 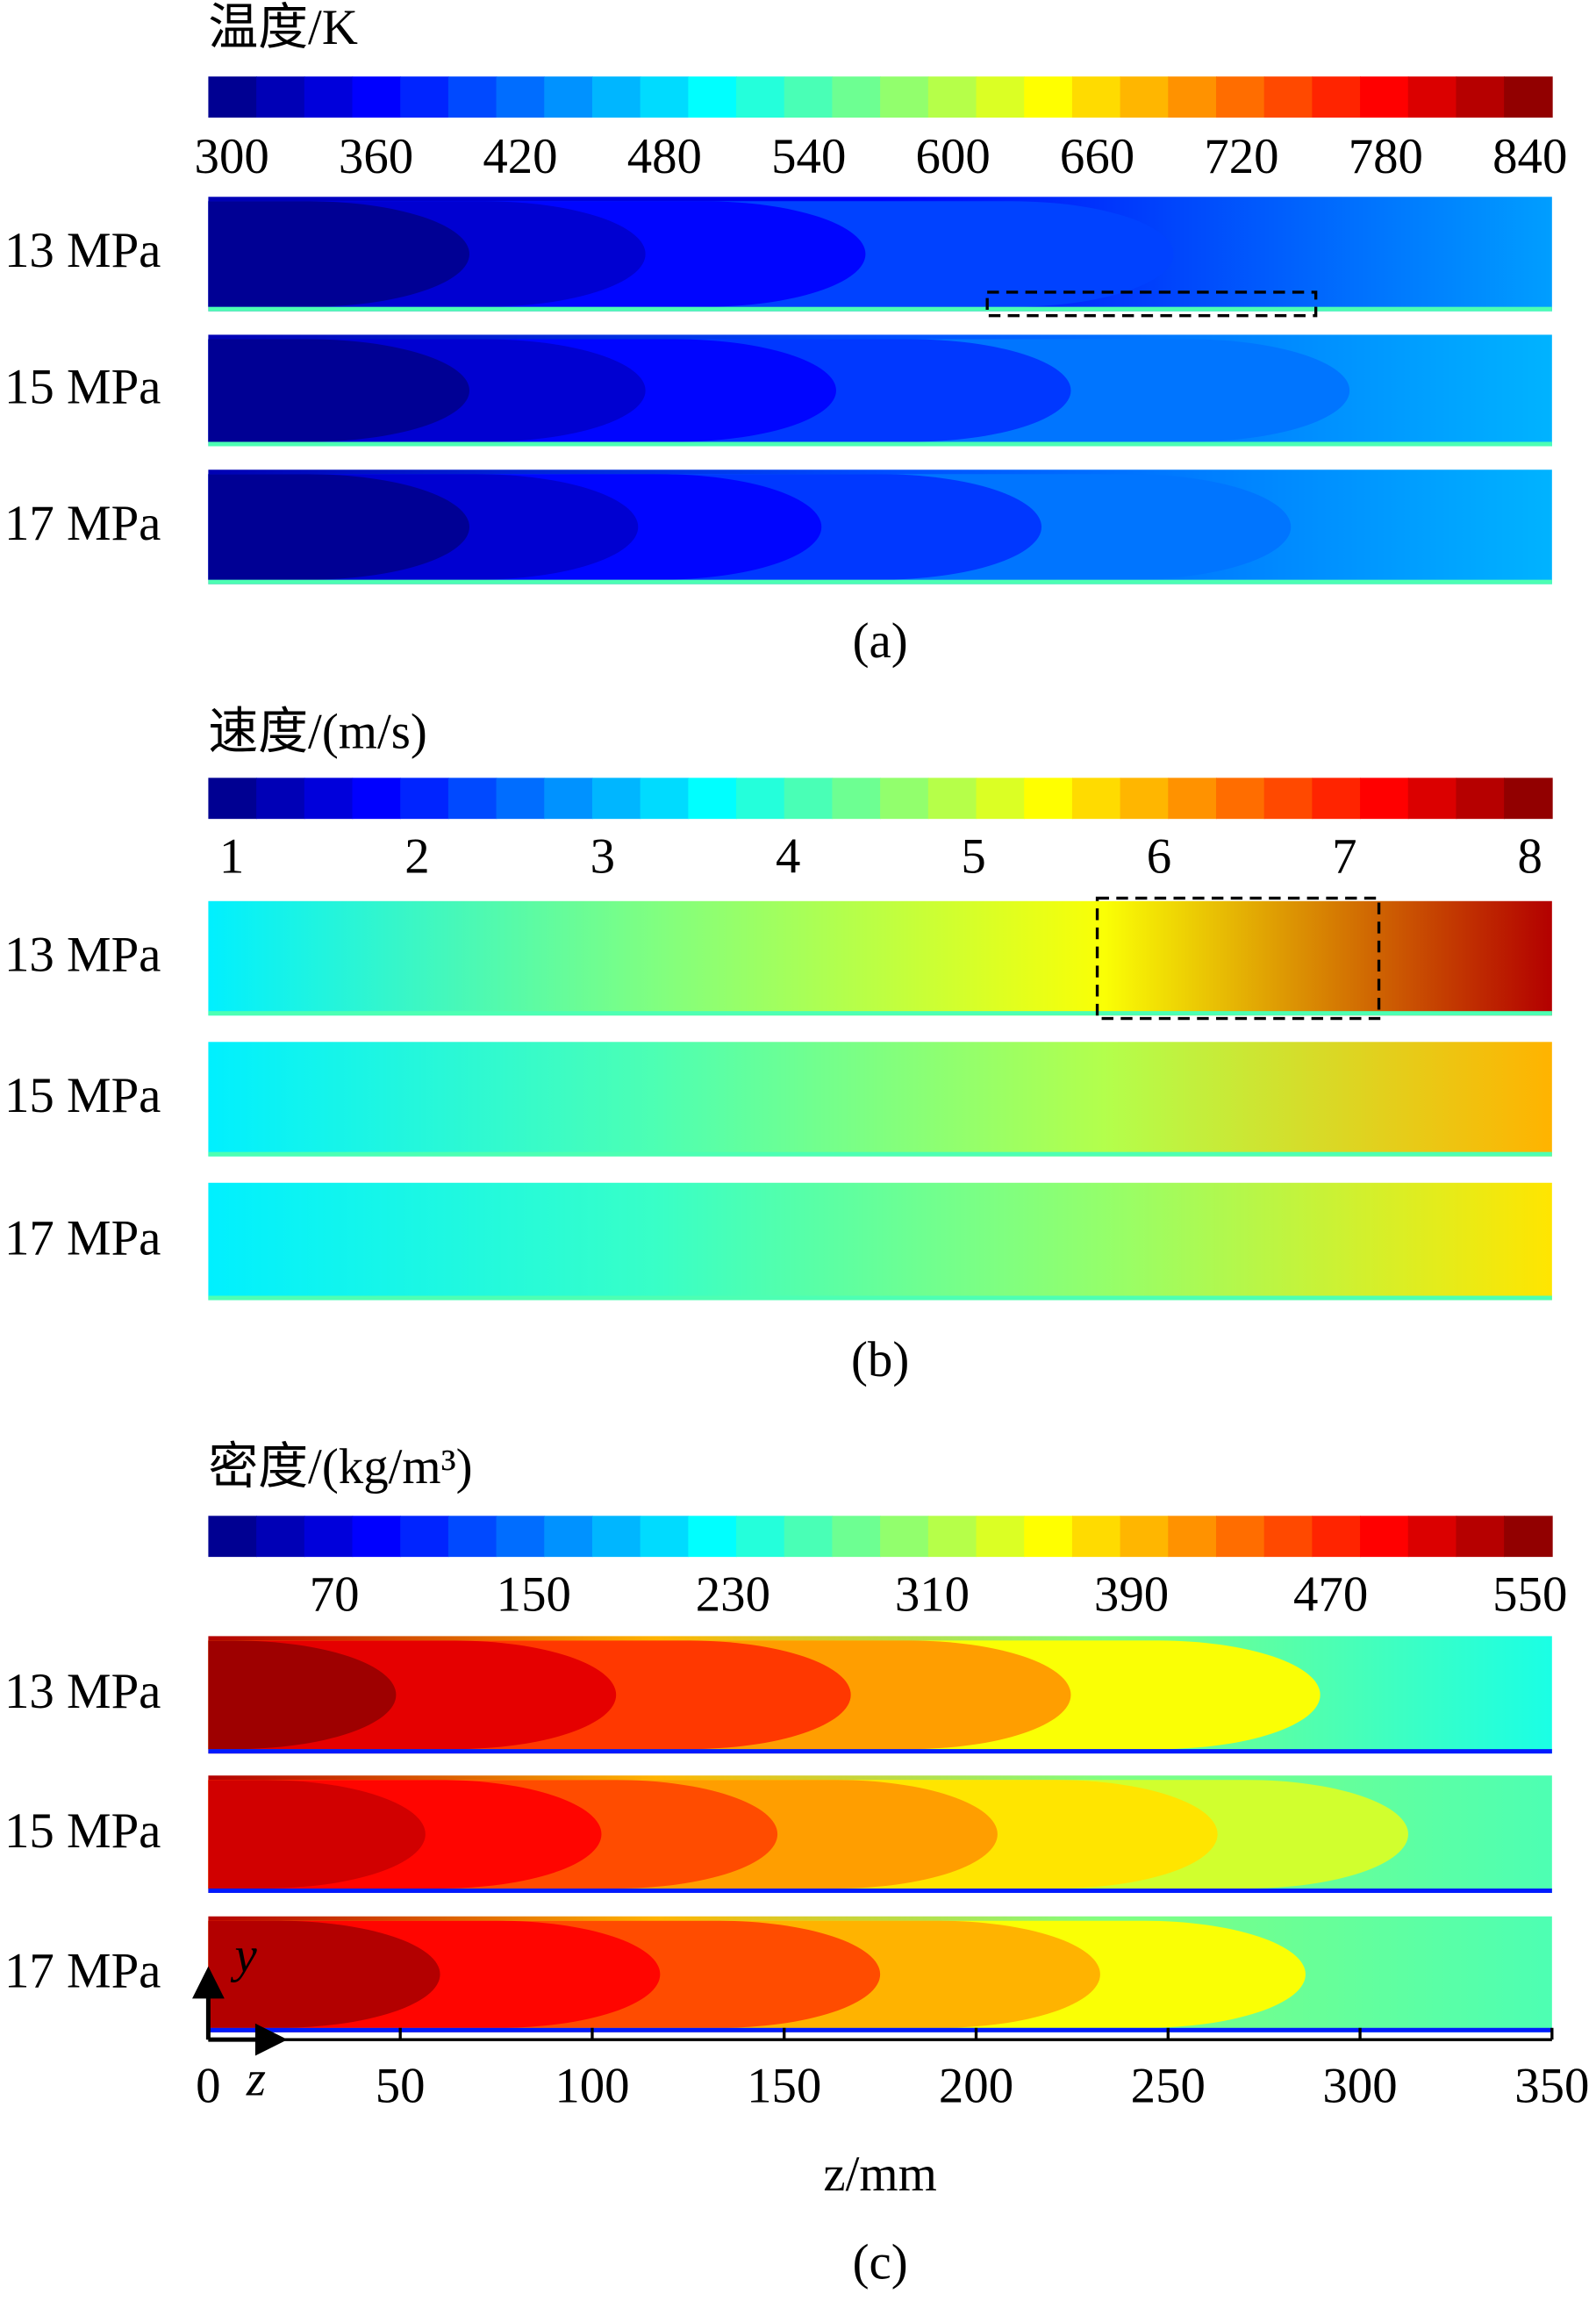 What do you see at coordinates (1344, 857) in the screenshot?
I see `colorbar-tick-label: 7` at bounding box center [1344, 857].